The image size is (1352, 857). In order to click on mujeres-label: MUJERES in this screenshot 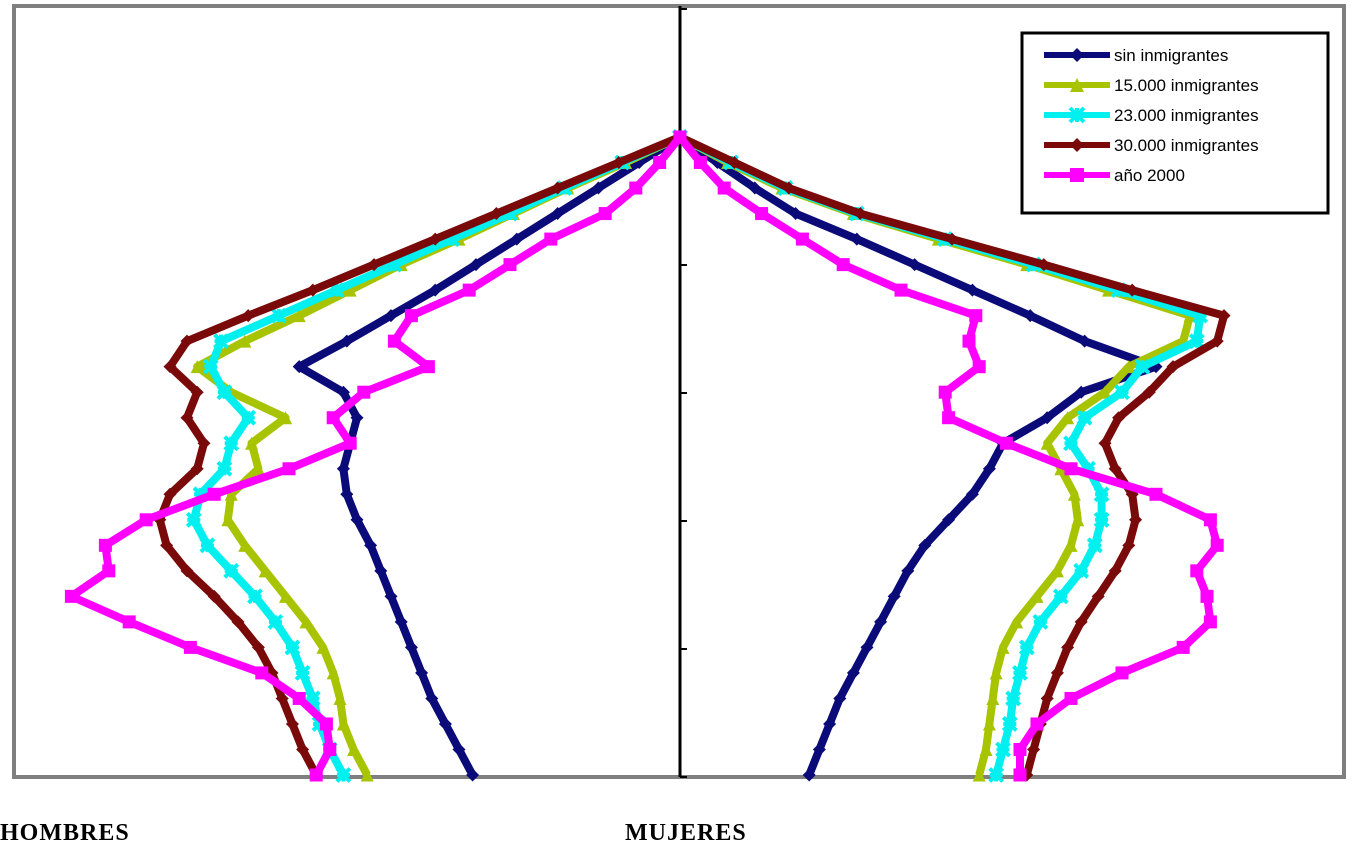, I will do `click(686, 833)`.